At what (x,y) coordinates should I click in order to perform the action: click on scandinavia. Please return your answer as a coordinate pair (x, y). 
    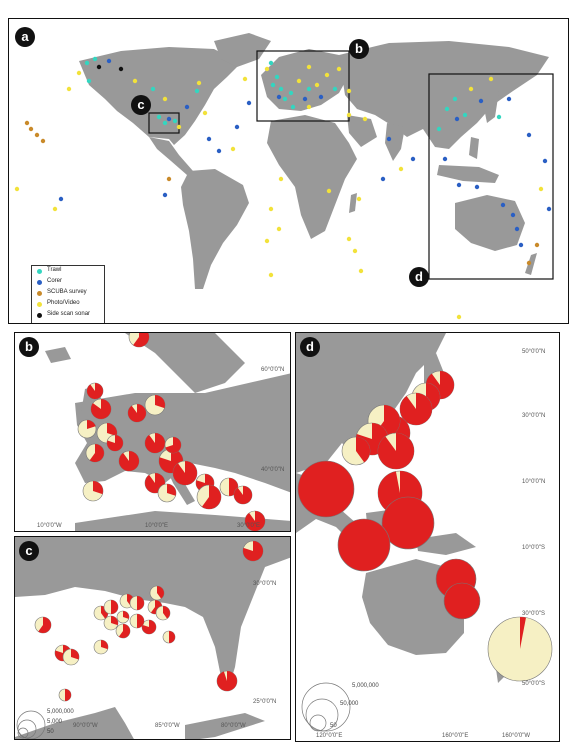
    Looking at the image, I should click on (185, 363).